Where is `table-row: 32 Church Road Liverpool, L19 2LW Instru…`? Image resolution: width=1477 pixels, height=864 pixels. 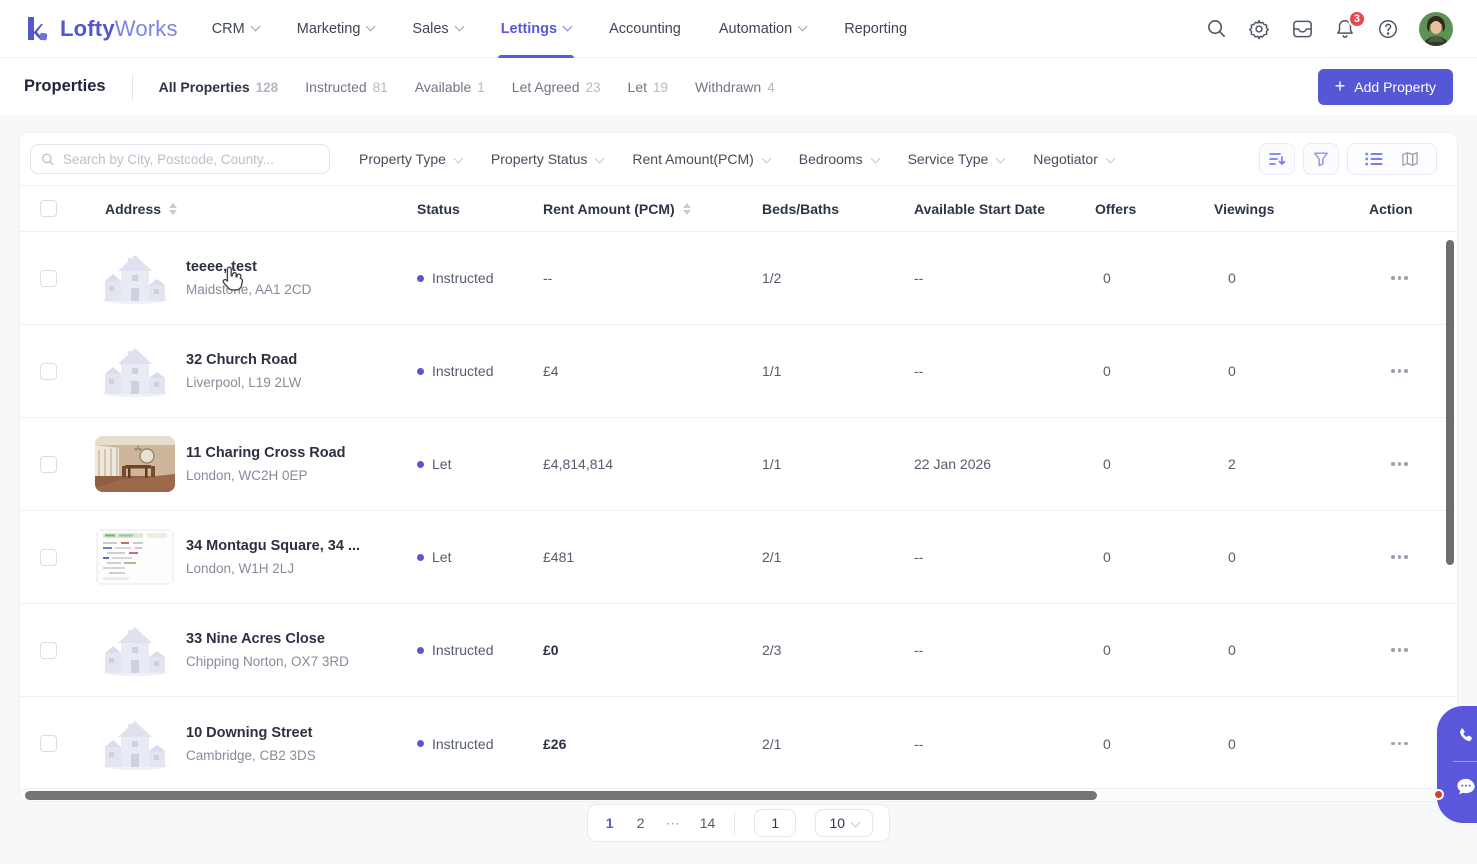 table-row: 32 Church Road Liverpool, L19 2LW Instru… is located at coordinates (738, 371).